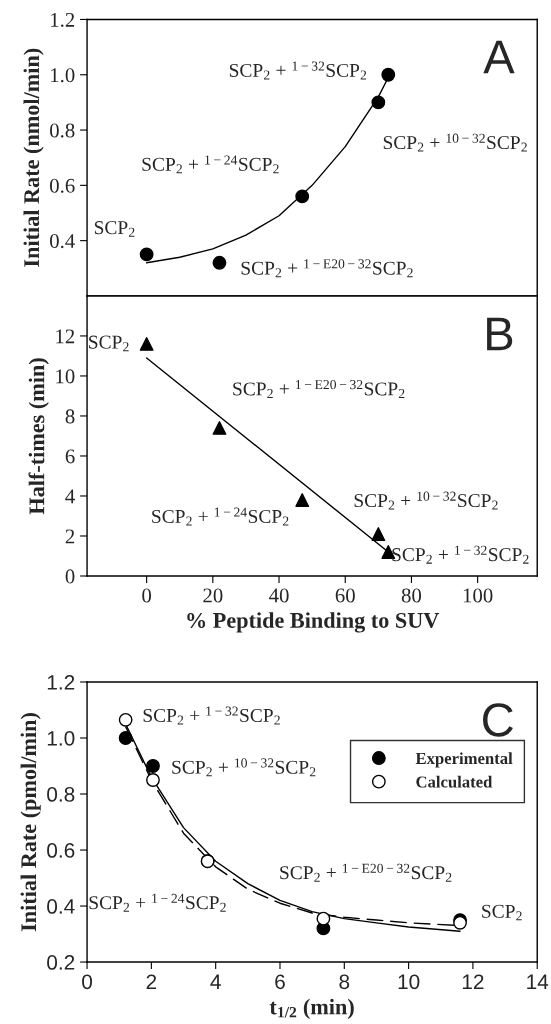 Image resolution: width=551 pixels, height=1024 pixels. What do you see at coordinates (70, 456) in the screenshot?
I see `y-tick-label: 6` at bounding box center [70, 456].